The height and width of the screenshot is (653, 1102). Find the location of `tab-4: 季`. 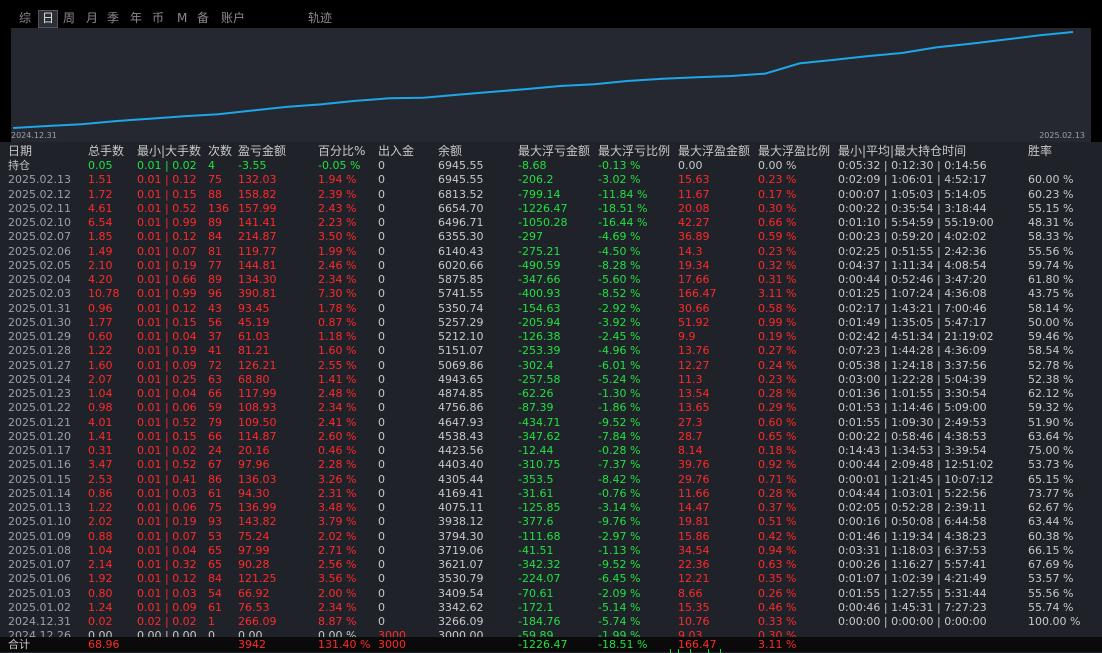

tab-4: 季 is located at coordinates (113, 18).